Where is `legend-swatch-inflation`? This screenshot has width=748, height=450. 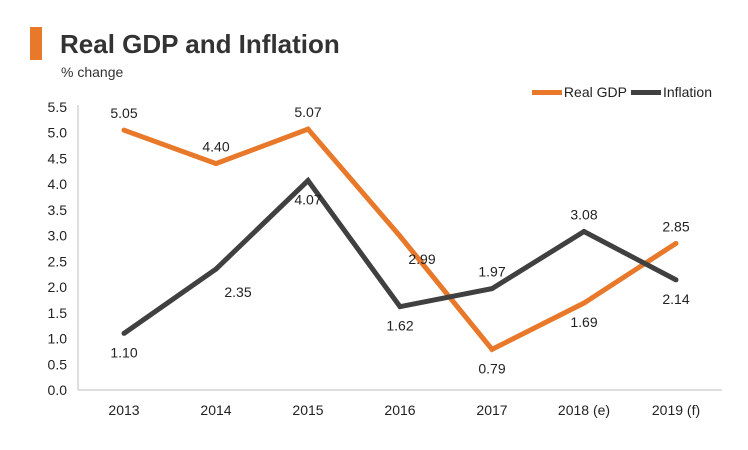
legend-swatch-inflation is located at coordinates (645, 92).